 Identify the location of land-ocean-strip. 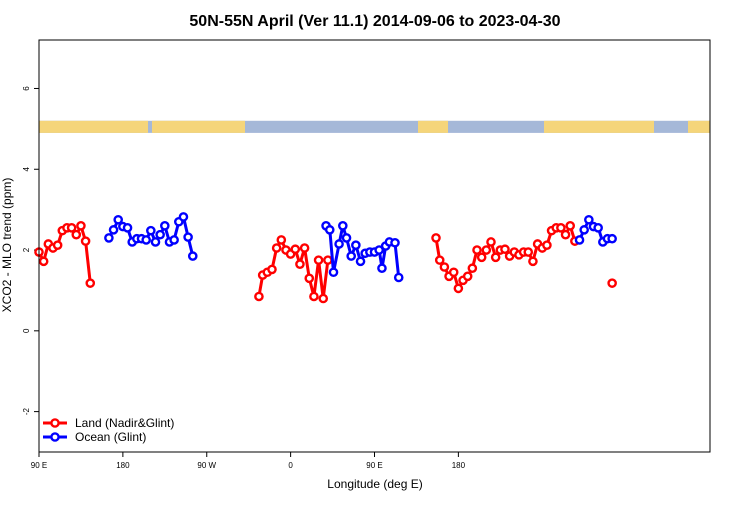
(374, 126).